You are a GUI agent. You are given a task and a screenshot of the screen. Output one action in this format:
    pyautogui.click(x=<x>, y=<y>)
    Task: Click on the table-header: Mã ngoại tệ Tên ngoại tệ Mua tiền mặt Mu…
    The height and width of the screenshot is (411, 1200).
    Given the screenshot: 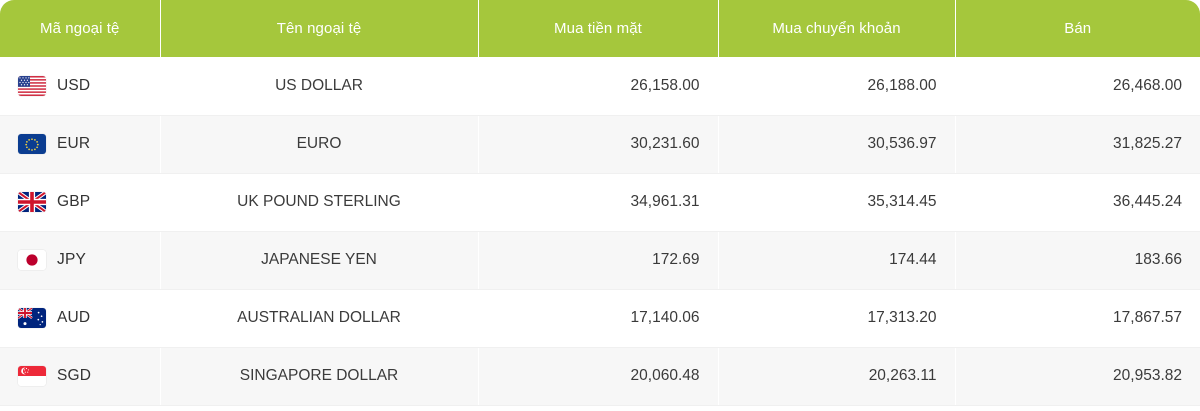 What is the action you would take?
    pyautogui.click(x=600, y=28)
    